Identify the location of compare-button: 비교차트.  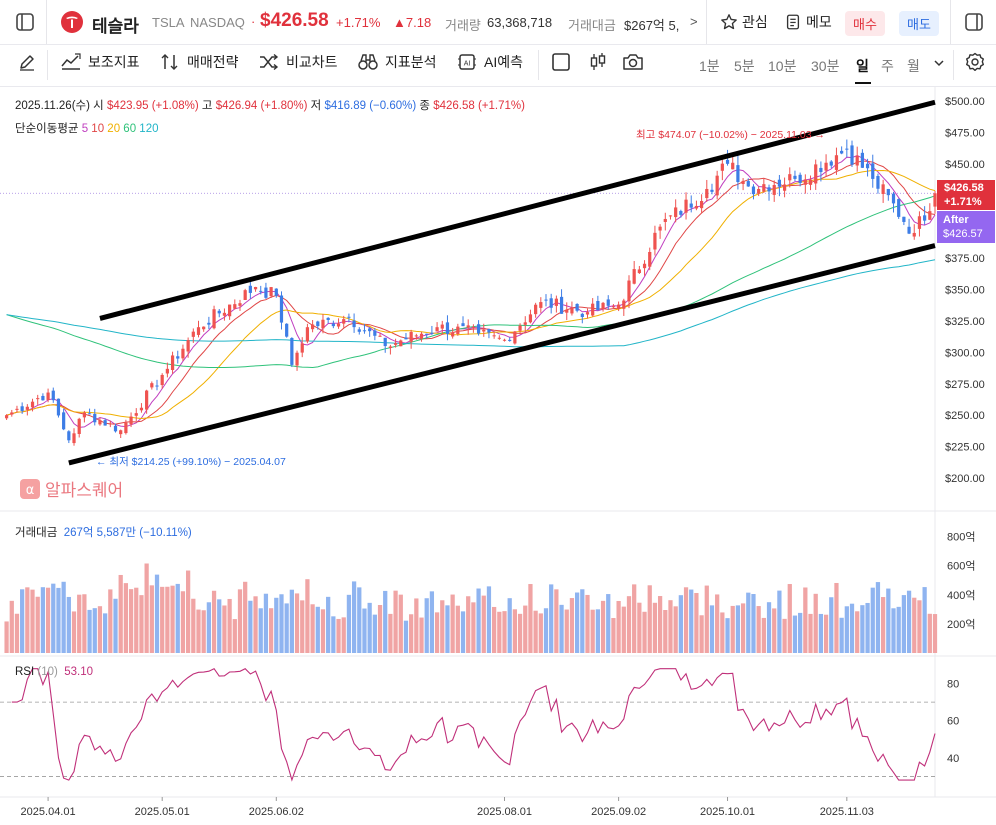
(298, 62).